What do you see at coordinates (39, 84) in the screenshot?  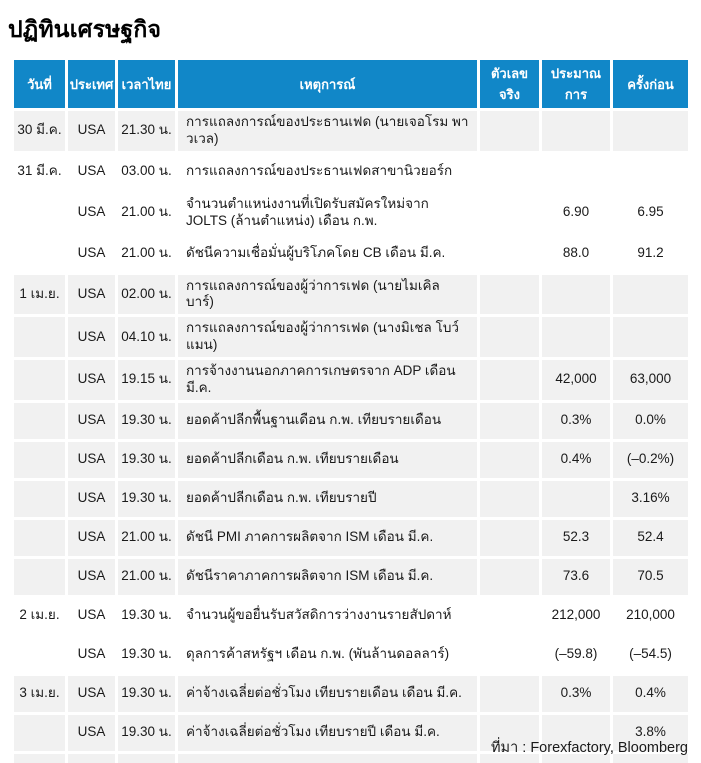 I see `column-header-date: วันที่` at bounding box center [39, 84].